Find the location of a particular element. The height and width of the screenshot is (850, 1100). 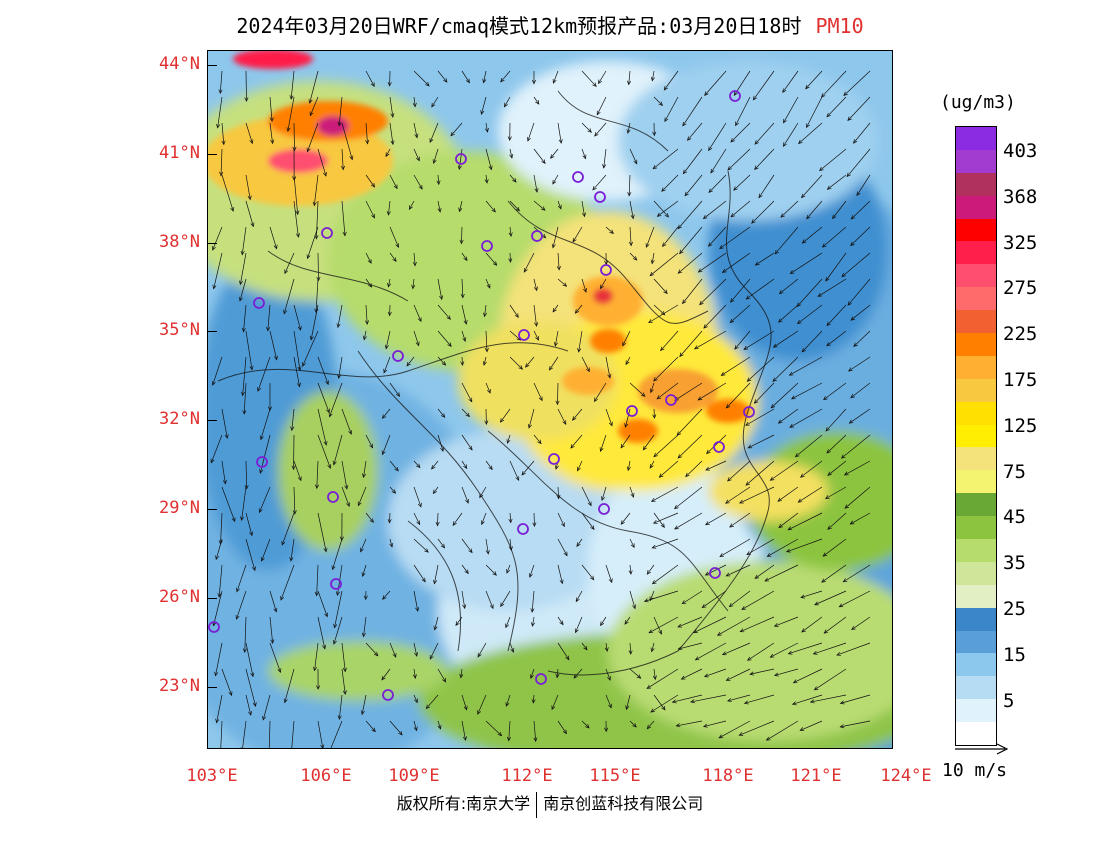

lon-label: 115°E is located at coordinates (615, 776).